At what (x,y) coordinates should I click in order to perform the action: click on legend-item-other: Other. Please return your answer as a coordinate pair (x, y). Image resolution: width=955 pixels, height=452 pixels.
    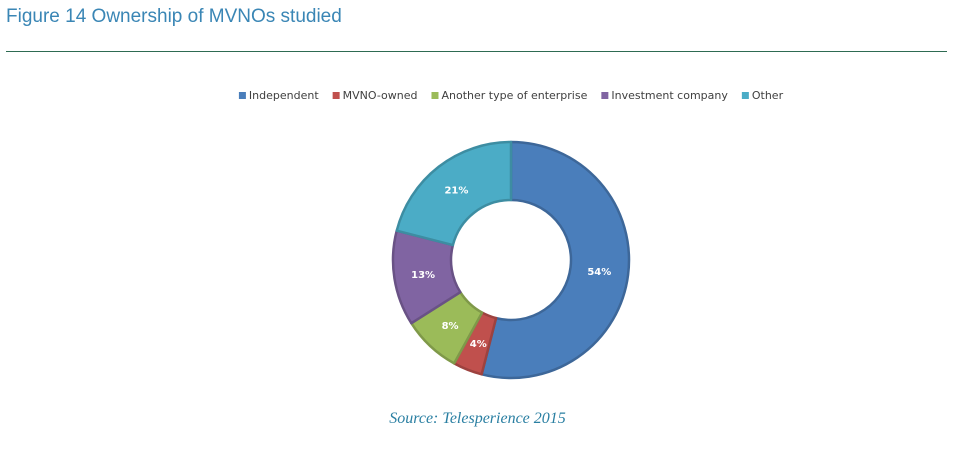
    Looking at the image, I should click on (762, 95).